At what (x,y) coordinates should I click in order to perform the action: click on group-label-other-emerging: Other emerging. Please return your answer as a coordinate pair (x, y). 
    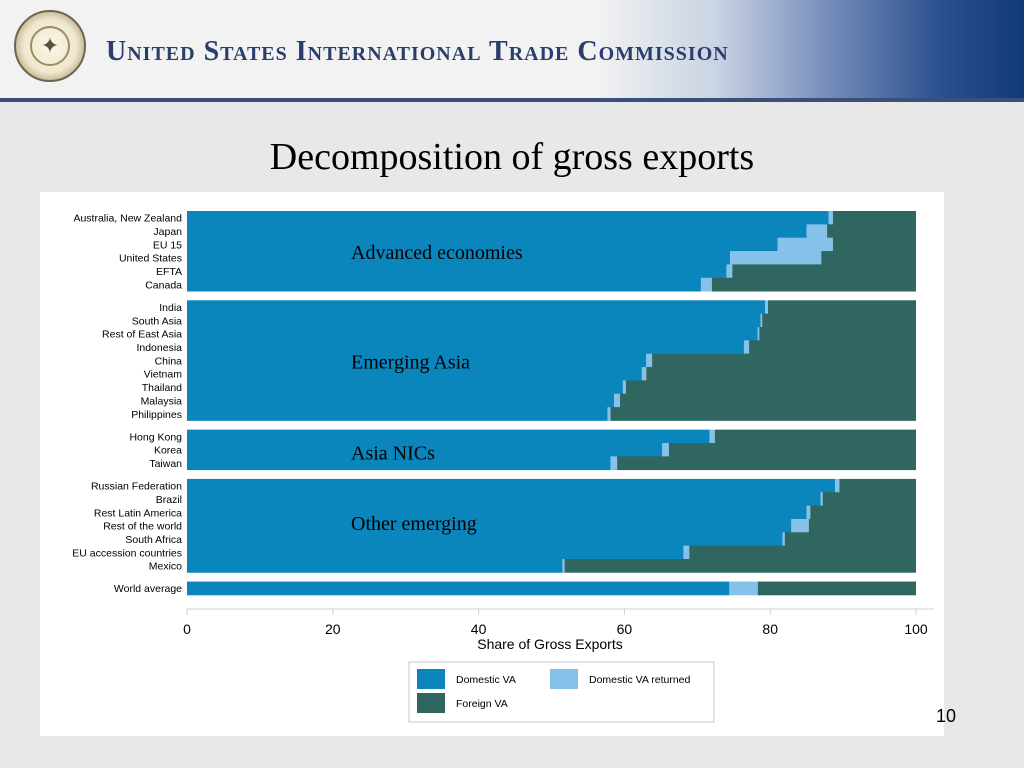
    Looking at the image, I should click on (414, 524).